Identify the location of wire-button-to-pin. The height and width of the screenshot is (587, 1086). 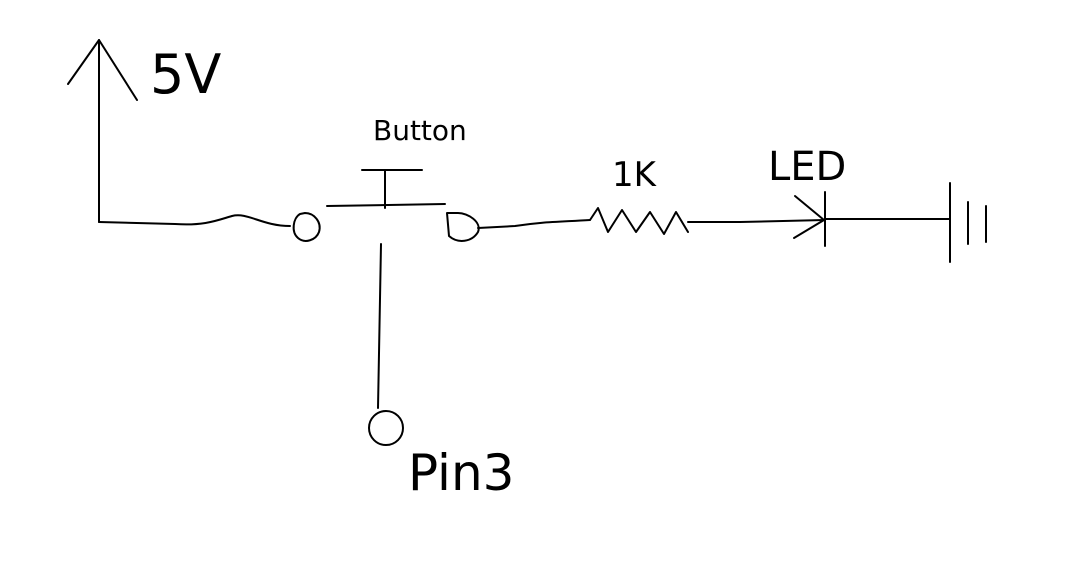
(379, 326).